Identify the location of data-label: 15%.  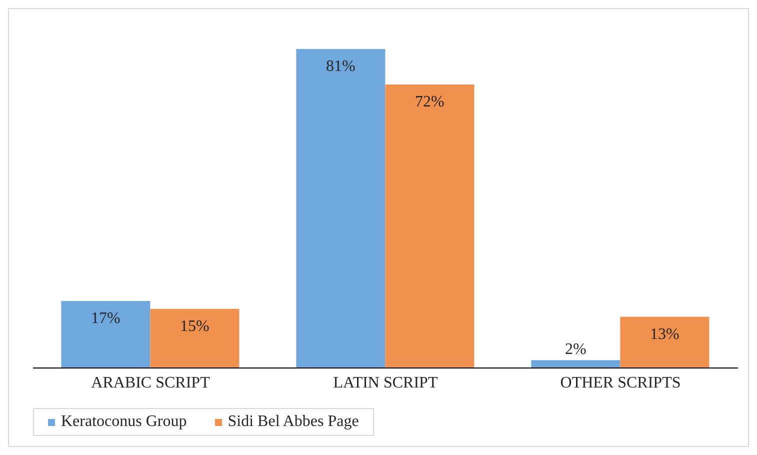
(195, 326).